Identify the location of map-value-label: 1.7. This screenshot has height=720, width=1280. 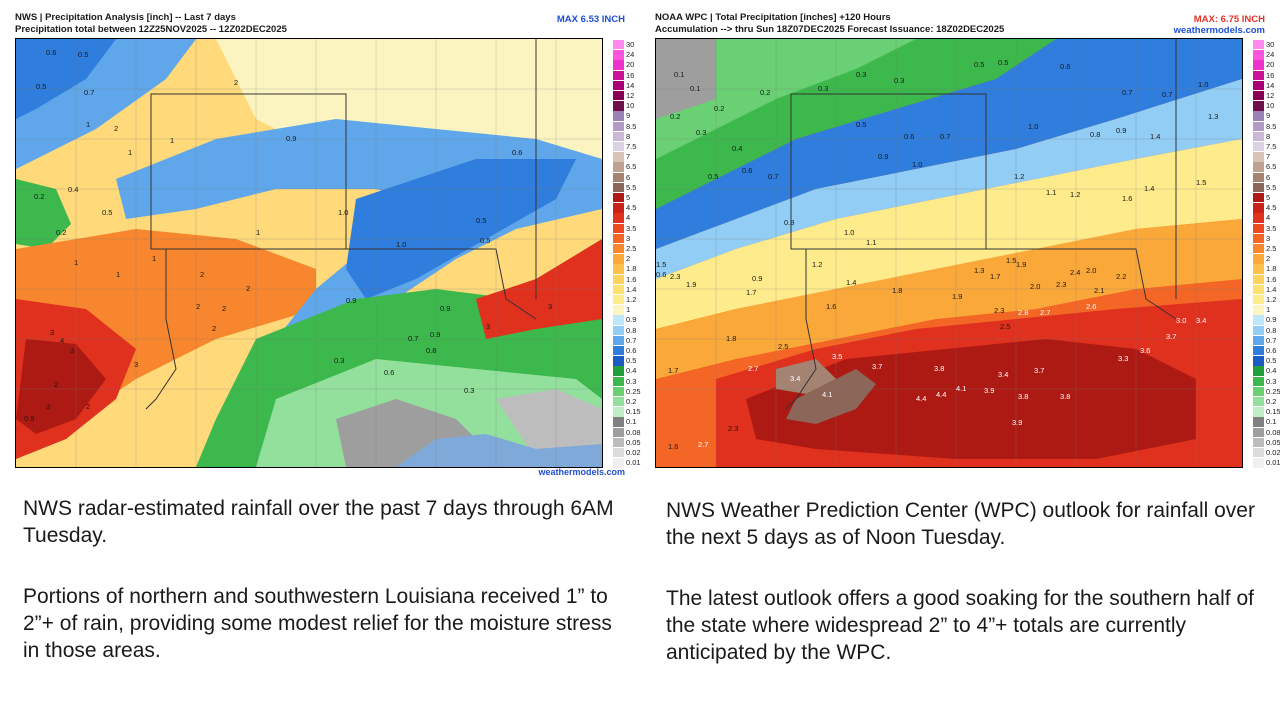
(673, 370).